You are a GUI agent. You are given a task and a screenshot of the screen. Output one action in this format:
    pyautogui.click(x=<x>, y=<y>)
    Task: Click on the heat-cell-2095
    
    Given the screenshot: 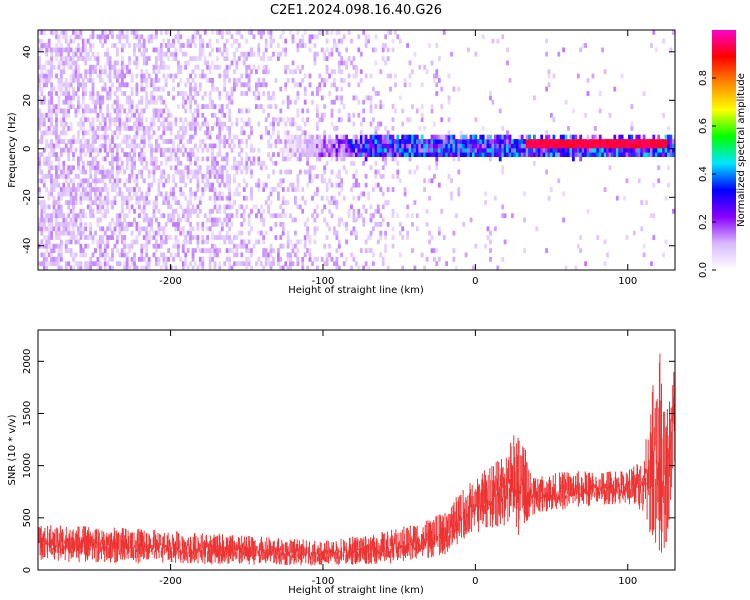 What is the action you would take?
    pyautogui.click(x=220, y=267)
    